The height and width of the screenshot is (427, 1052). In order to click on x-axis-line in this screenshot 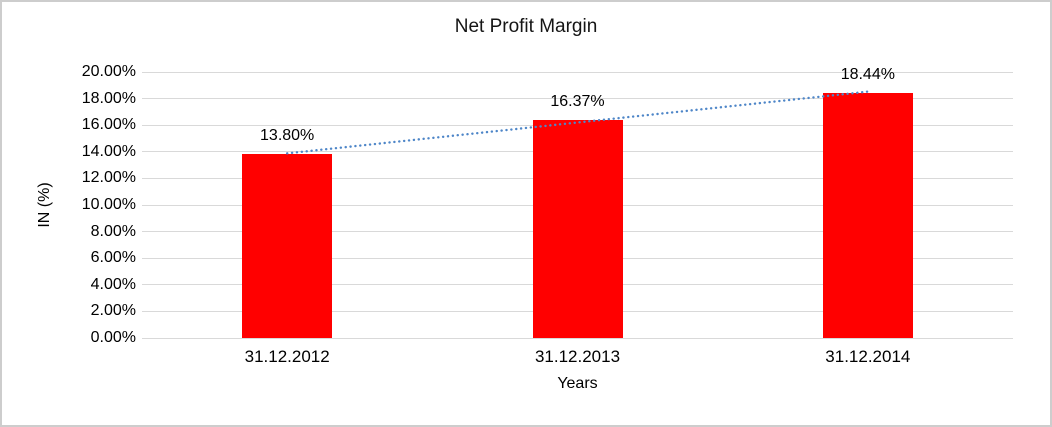, I will do `click(577, 338)`.